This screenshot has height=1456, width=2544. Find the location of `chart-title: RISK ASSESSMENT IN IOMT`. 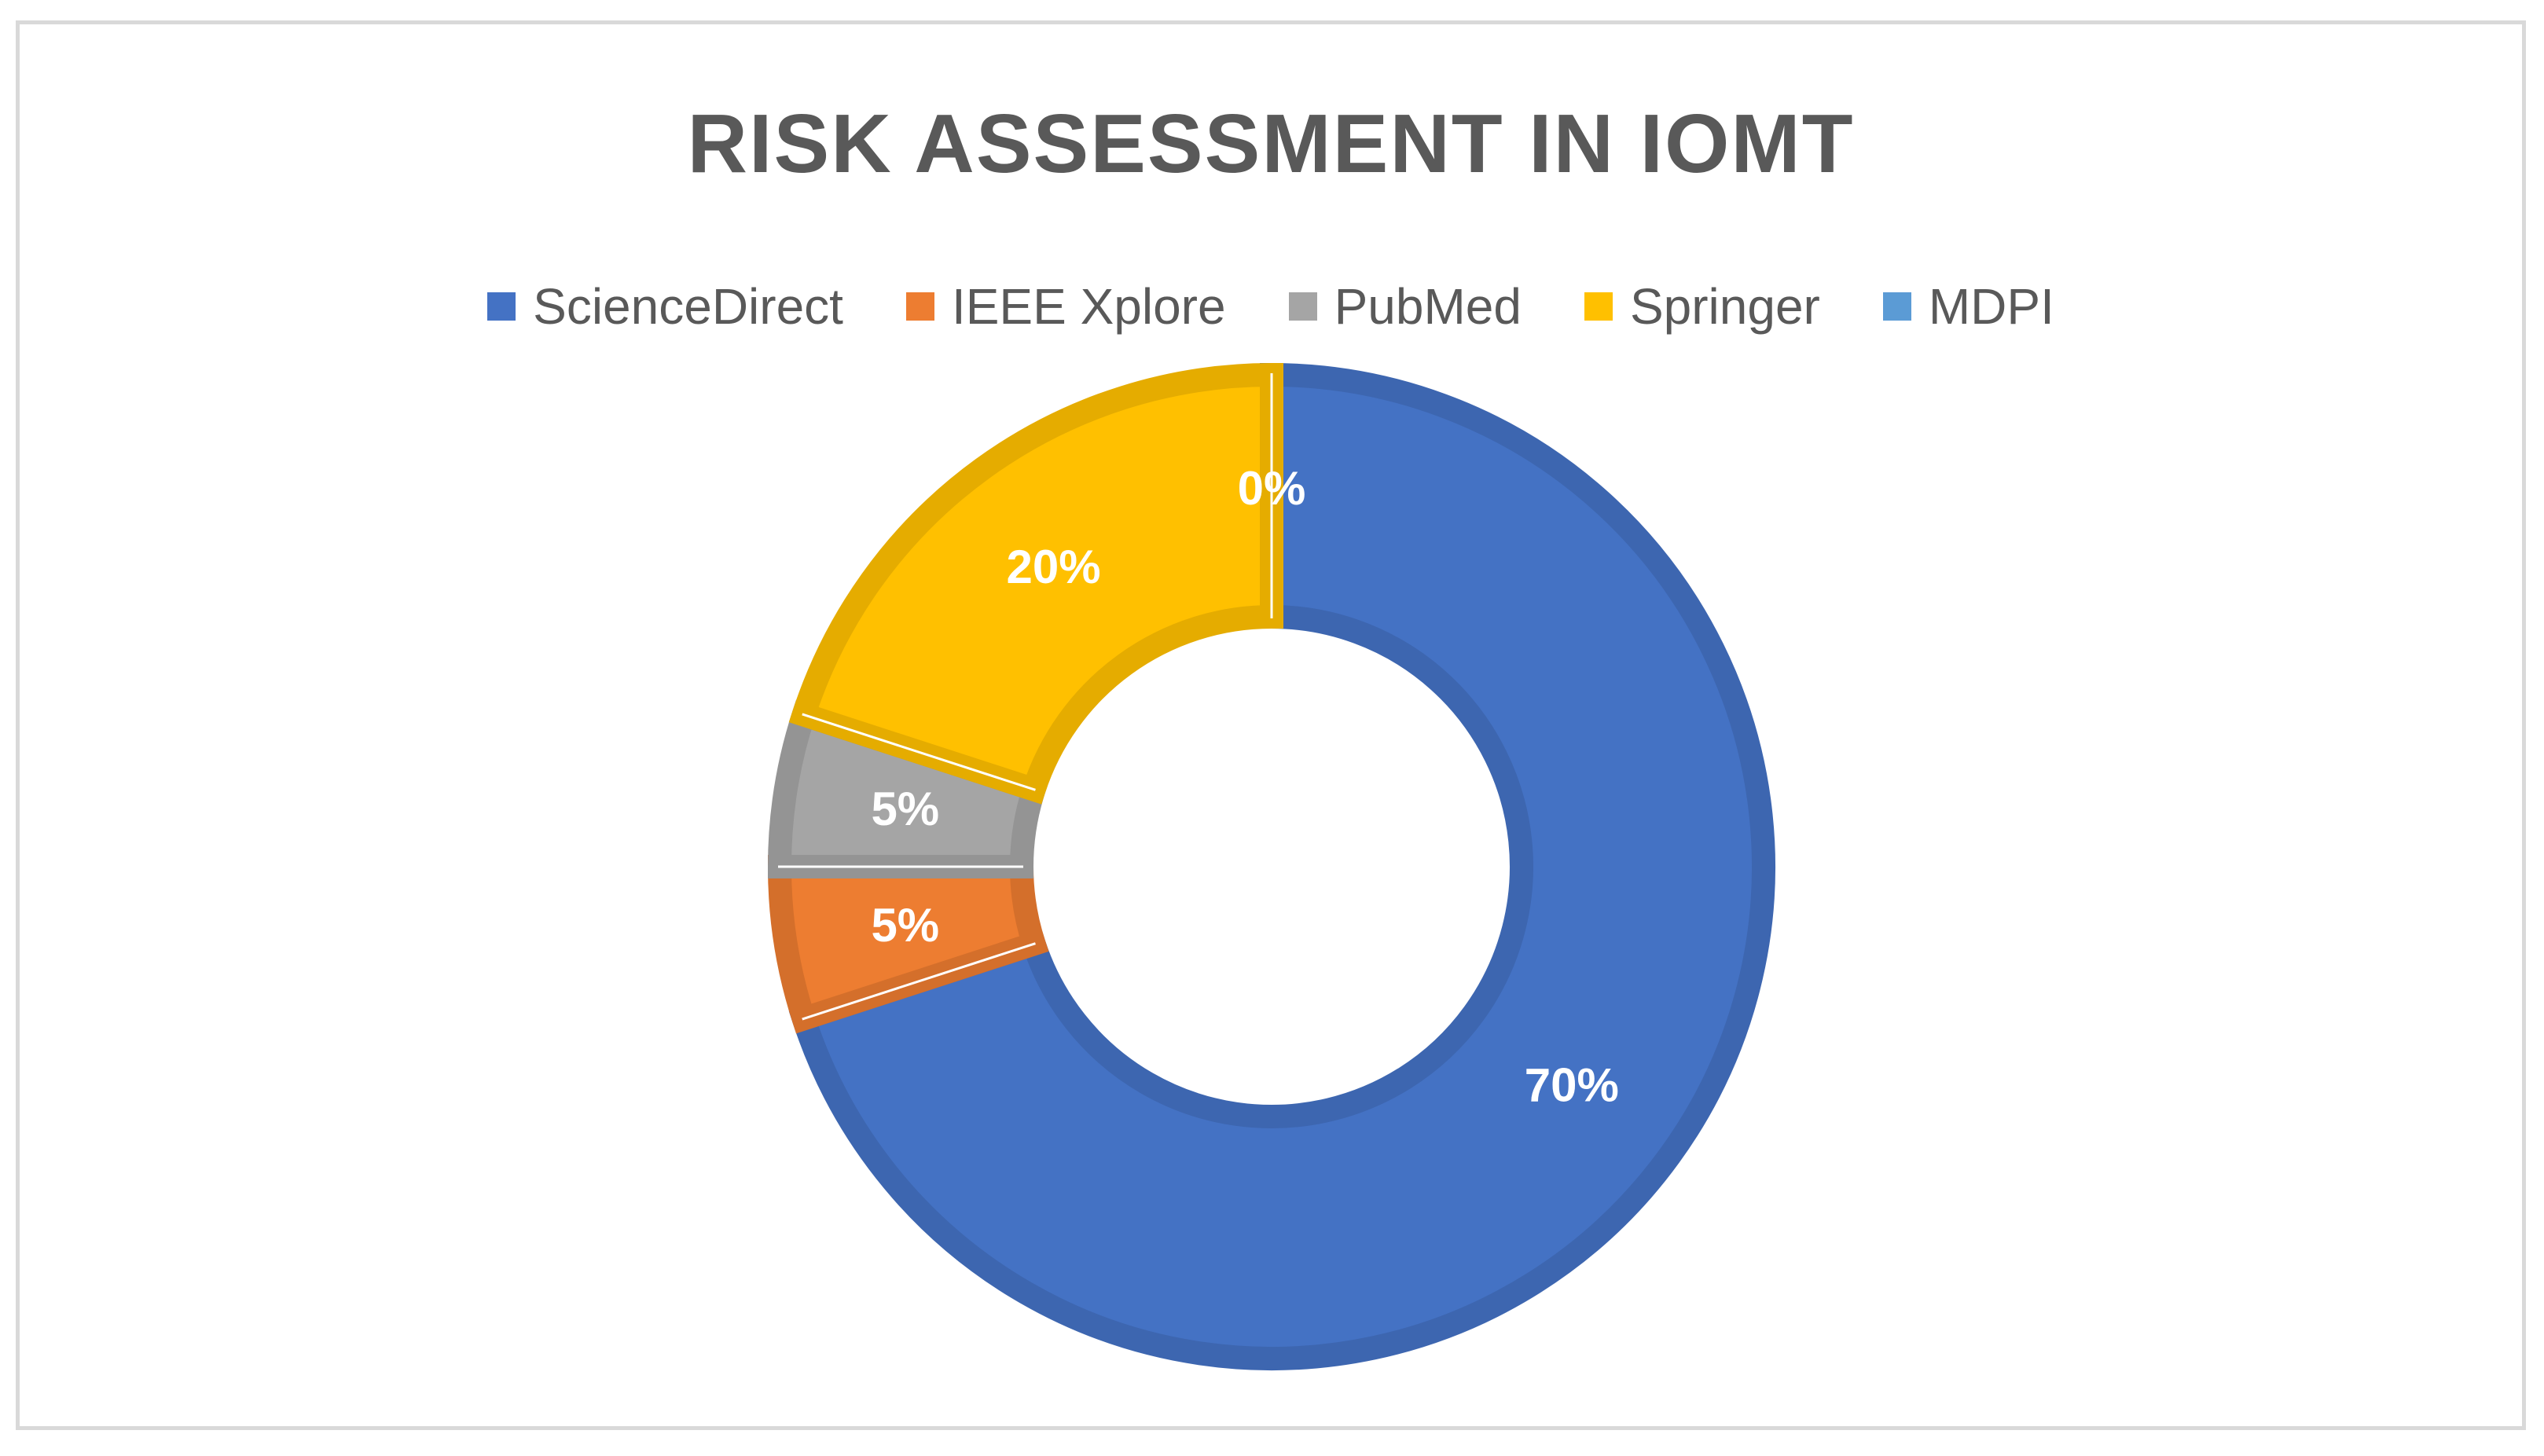

chart-title: RISK ASSESSMENT IN IOMT is located at coordinates (1271, 143).